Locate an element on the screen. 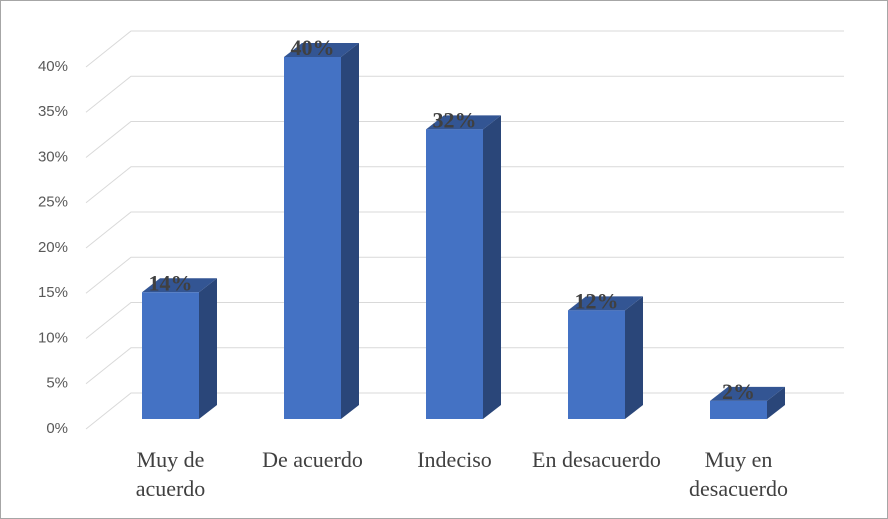  y-tick-label: 40% is located at coordinates (53, 66).